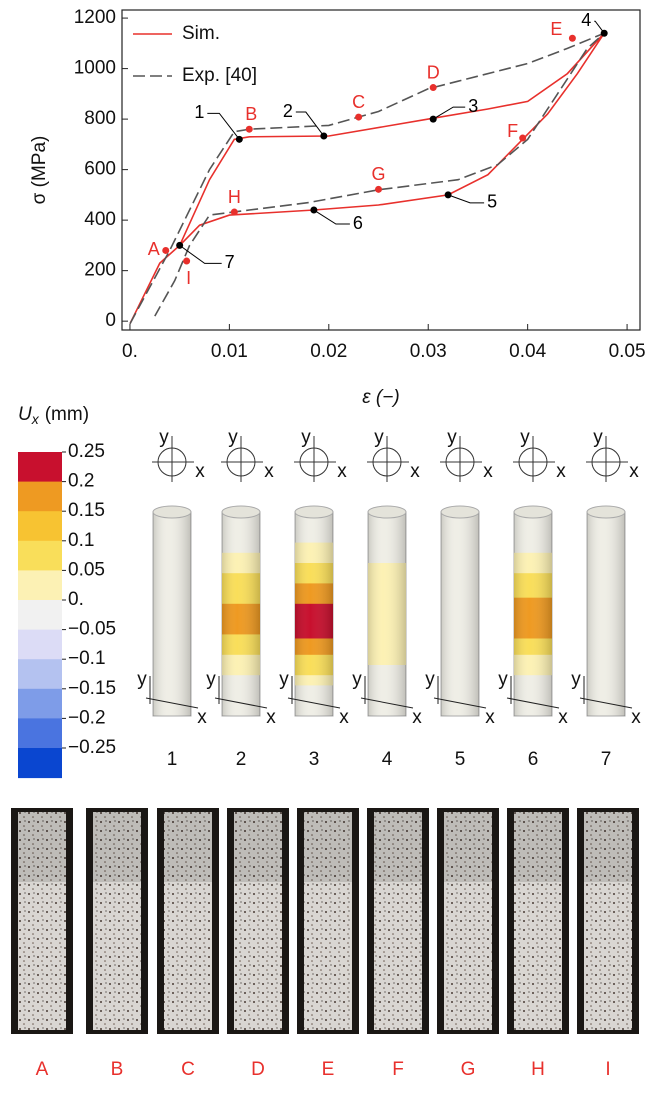 The image size is (657, 1115). I want to click on colorbar-label: 0.25, so click(86, 451).